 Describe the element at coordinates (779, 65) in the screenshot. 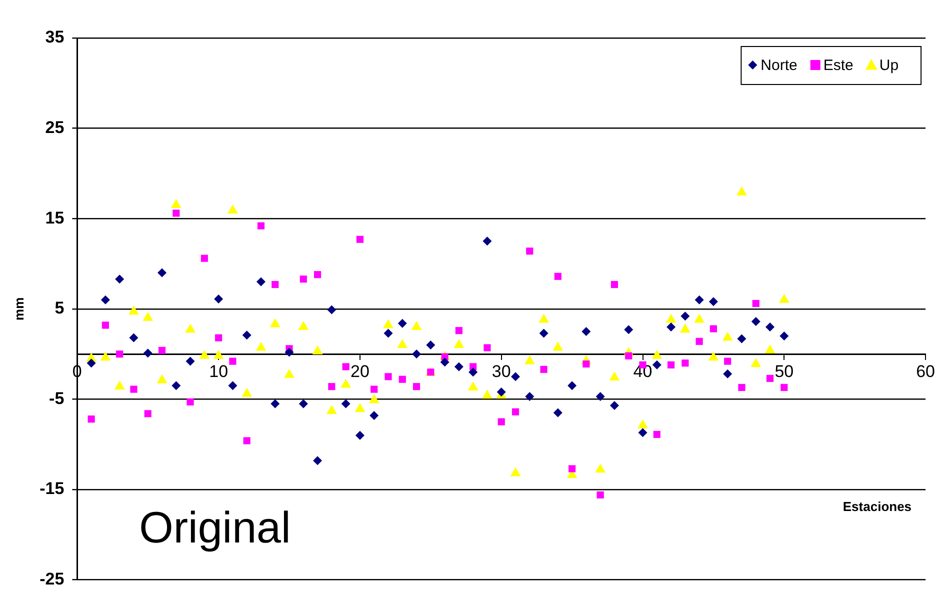

I see `legend-label: Norte` at that location.